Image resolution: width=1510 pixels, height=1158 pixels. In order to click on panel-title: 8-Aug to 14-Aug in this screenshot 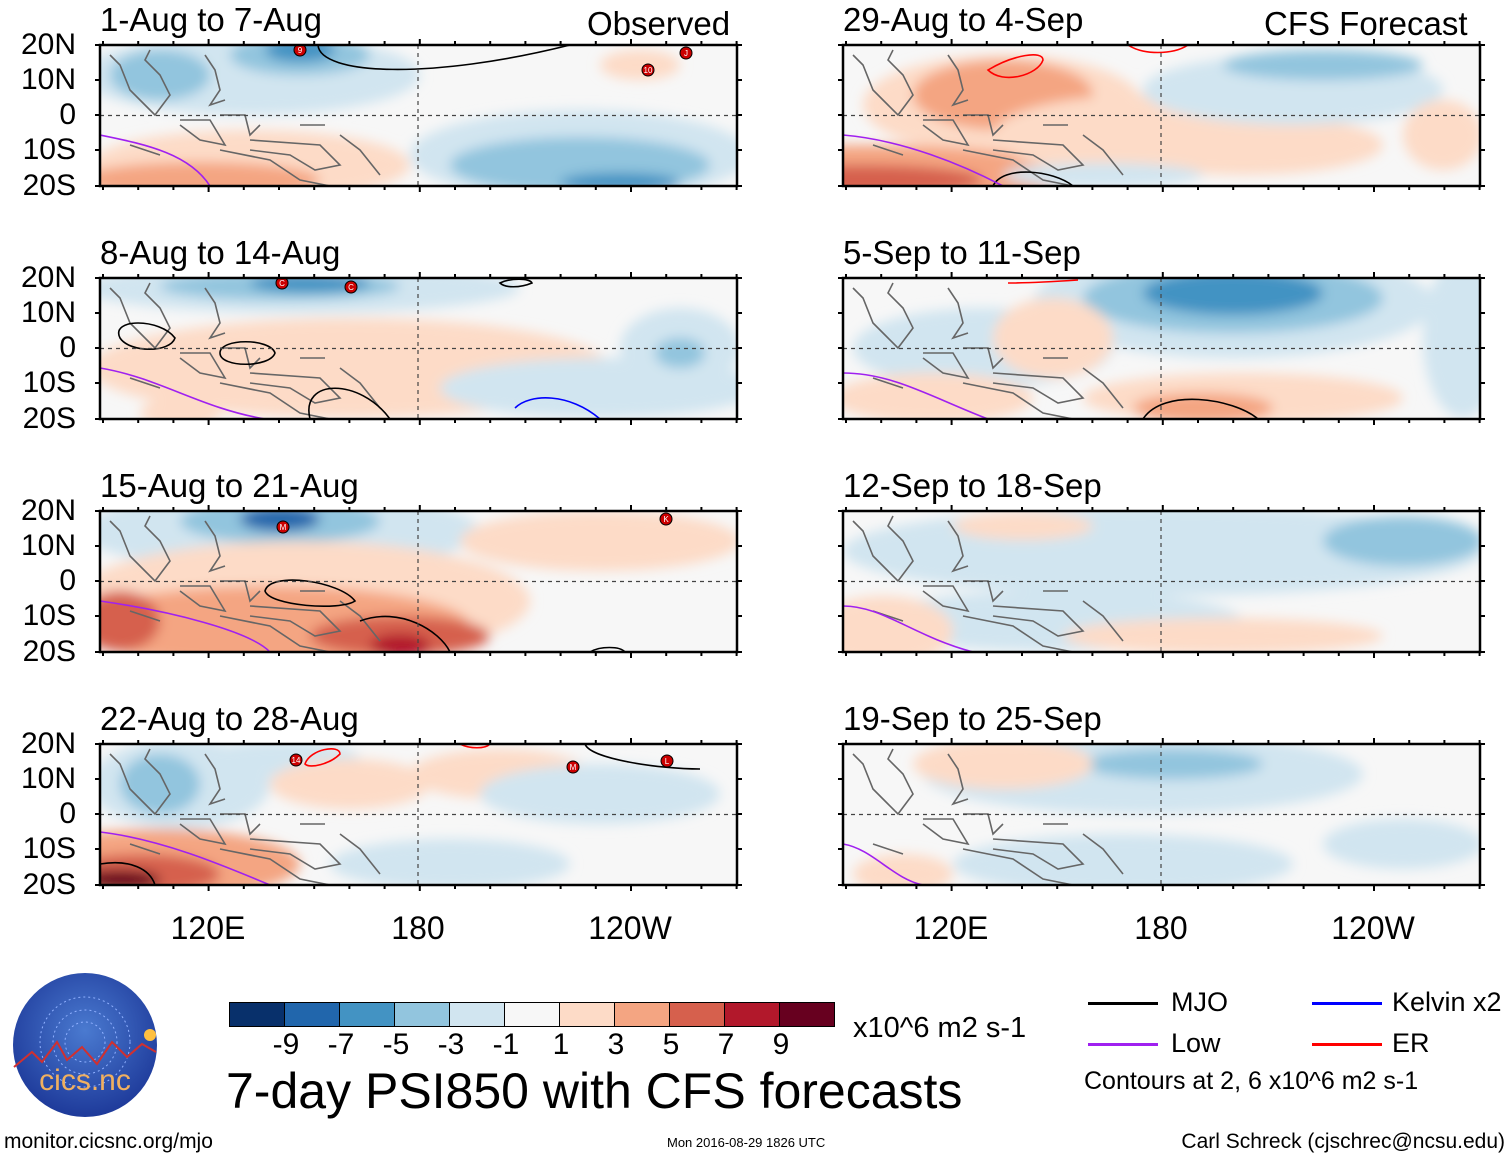, I will do `click(220, 252)`.